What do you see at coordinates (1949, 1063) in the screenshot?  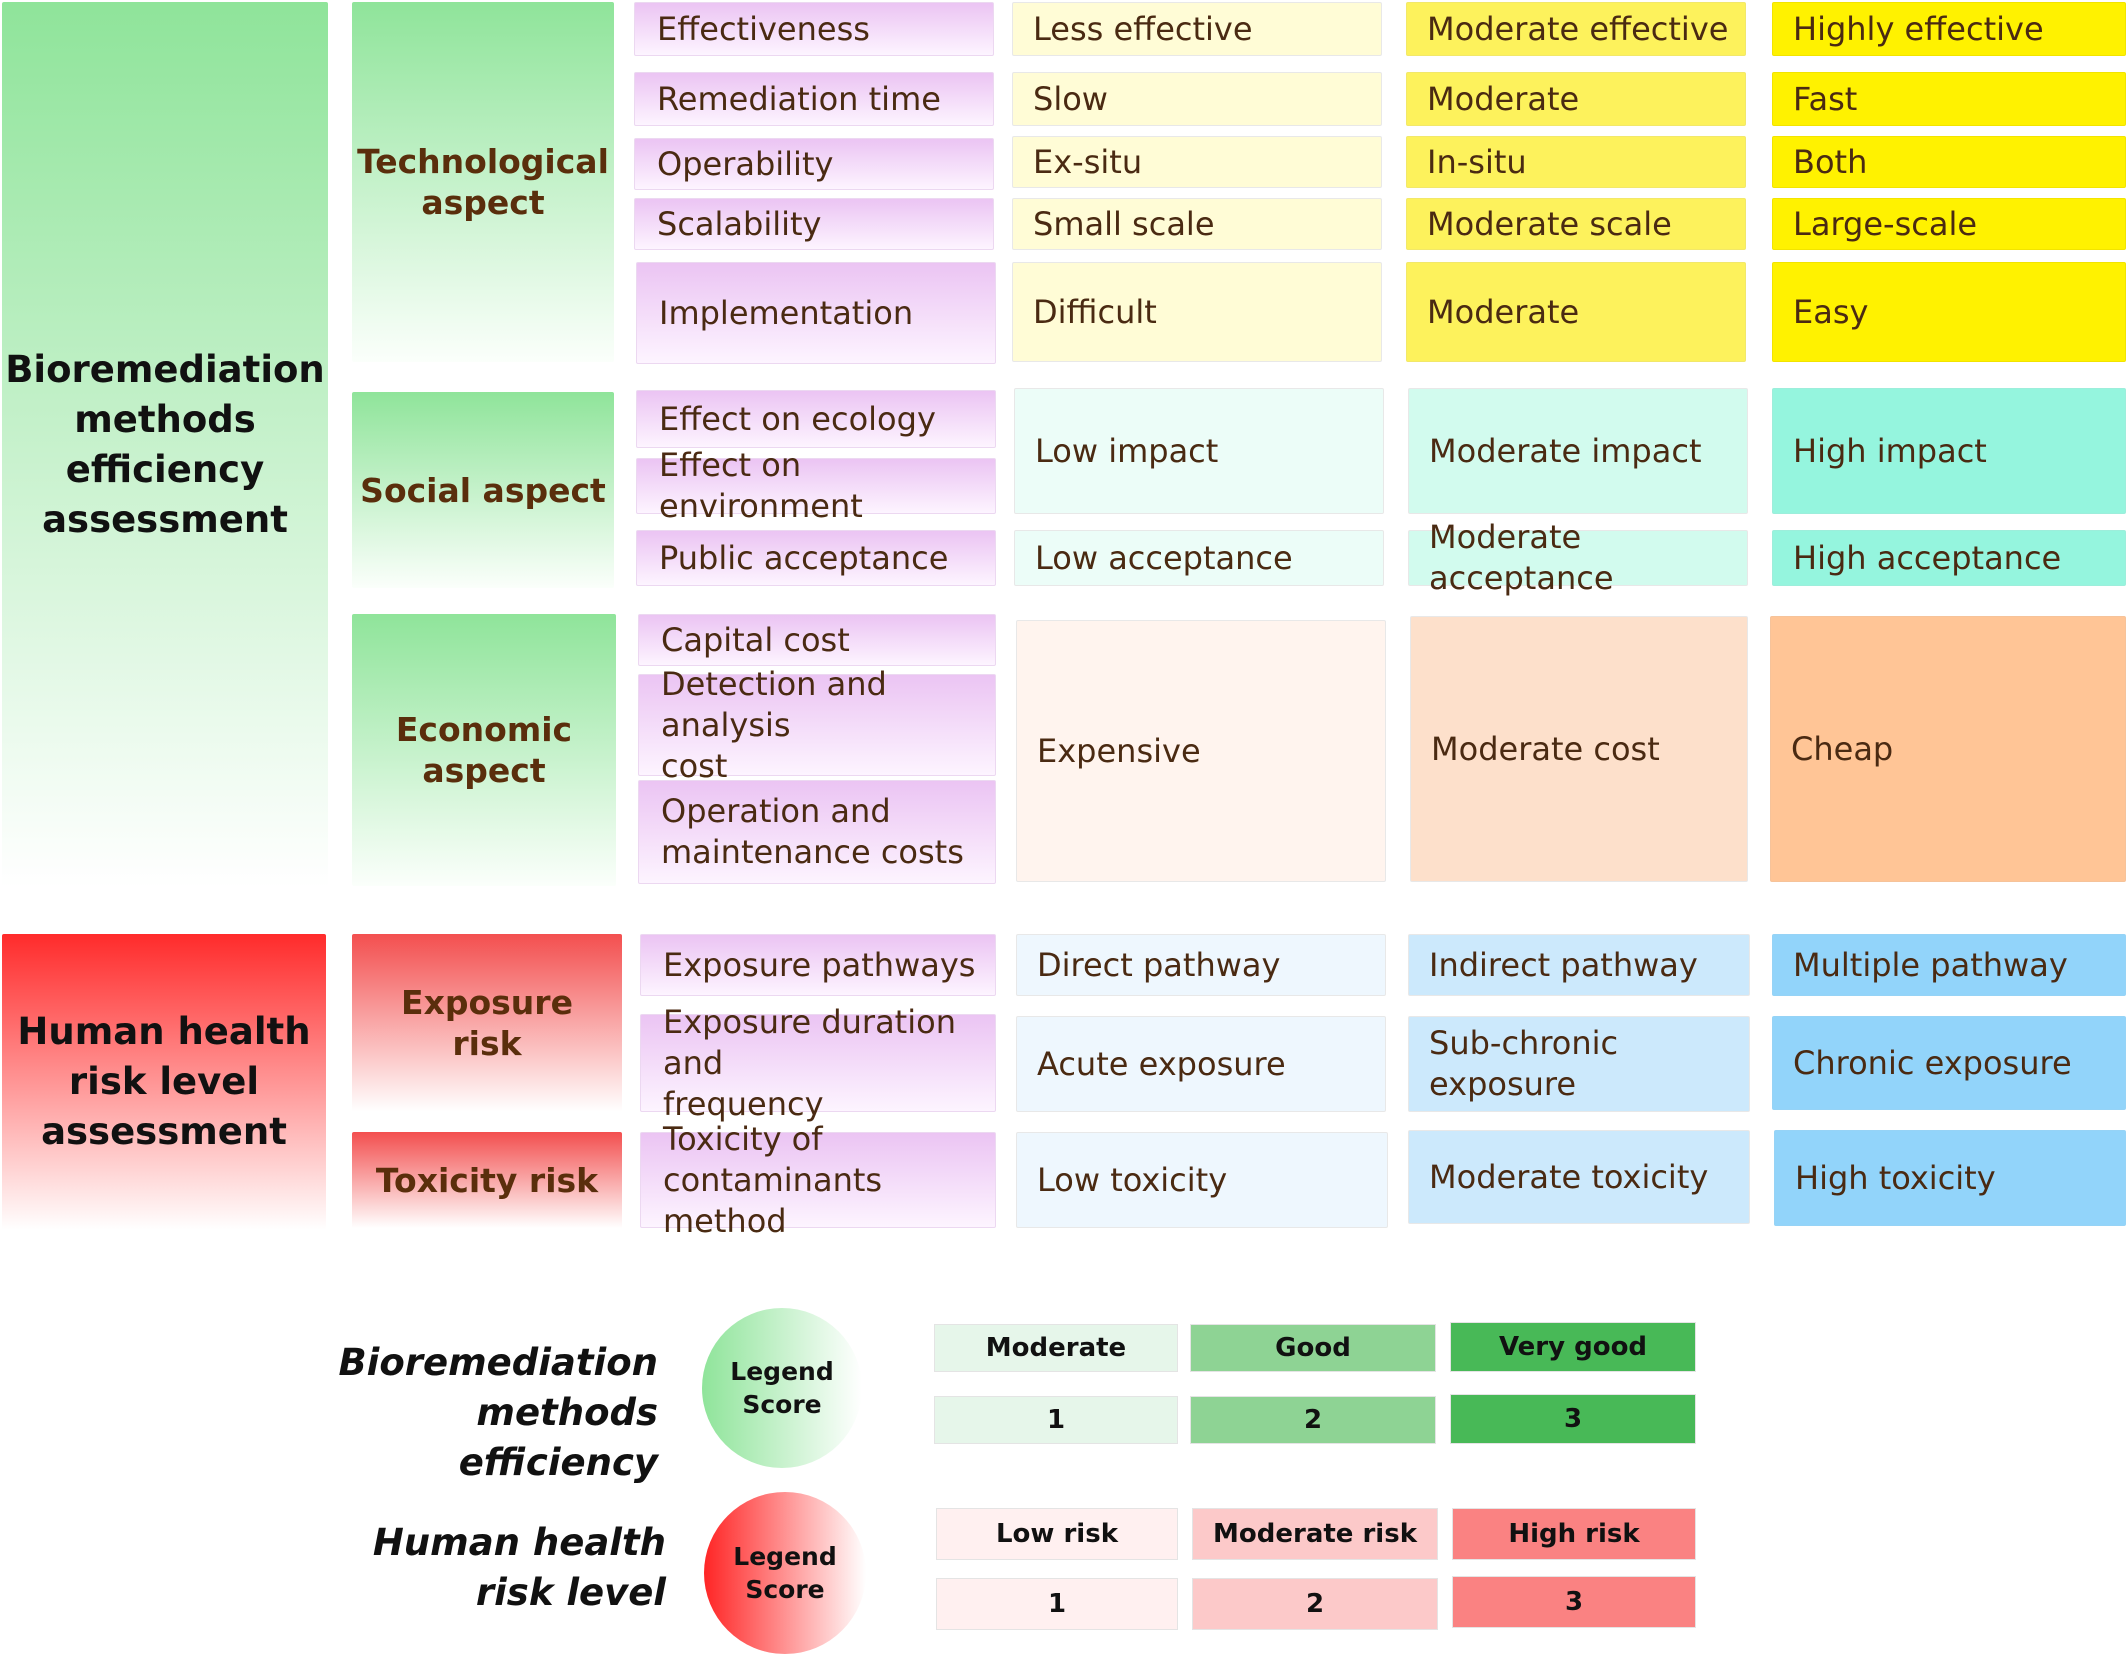 I see `exposure-high-cell: Chronic exposure` at bounding box center [1949, 1063].